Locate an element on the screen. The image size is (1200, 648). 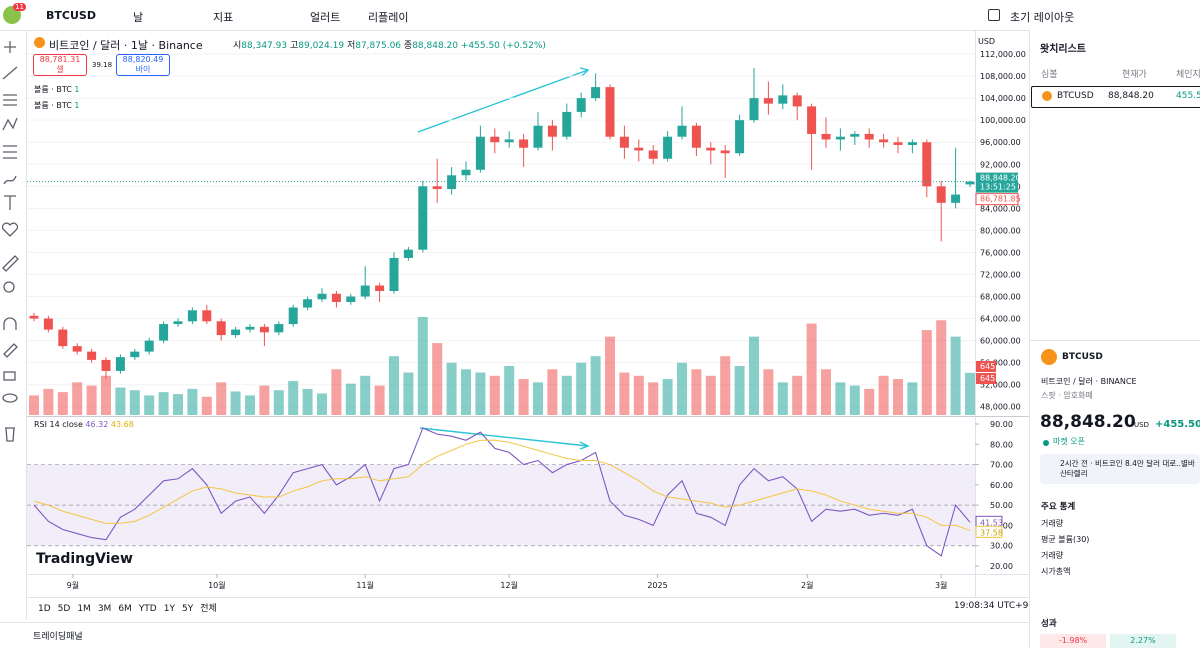
trend-arrowhead is located at coordinates (584, 72).